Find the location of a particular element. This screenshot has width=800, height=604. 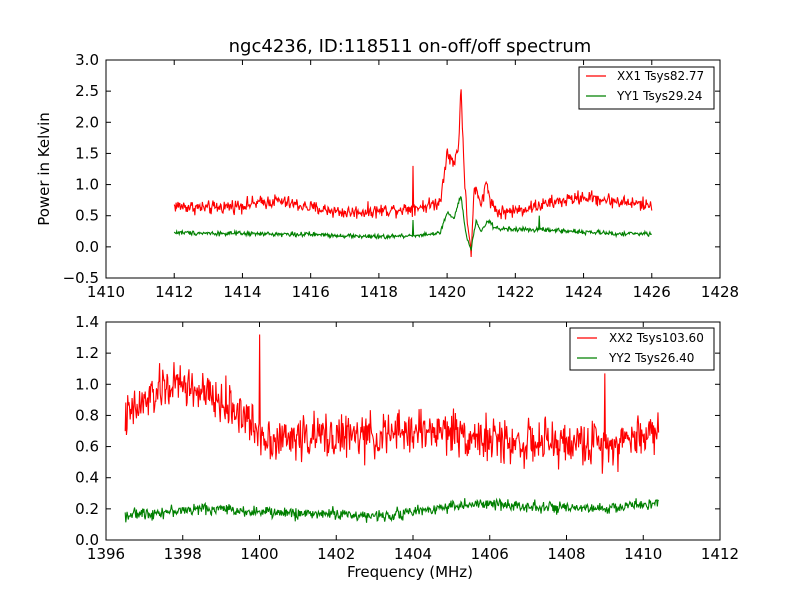

x-tick-label: 1416 is located at coordinates (311, 292).